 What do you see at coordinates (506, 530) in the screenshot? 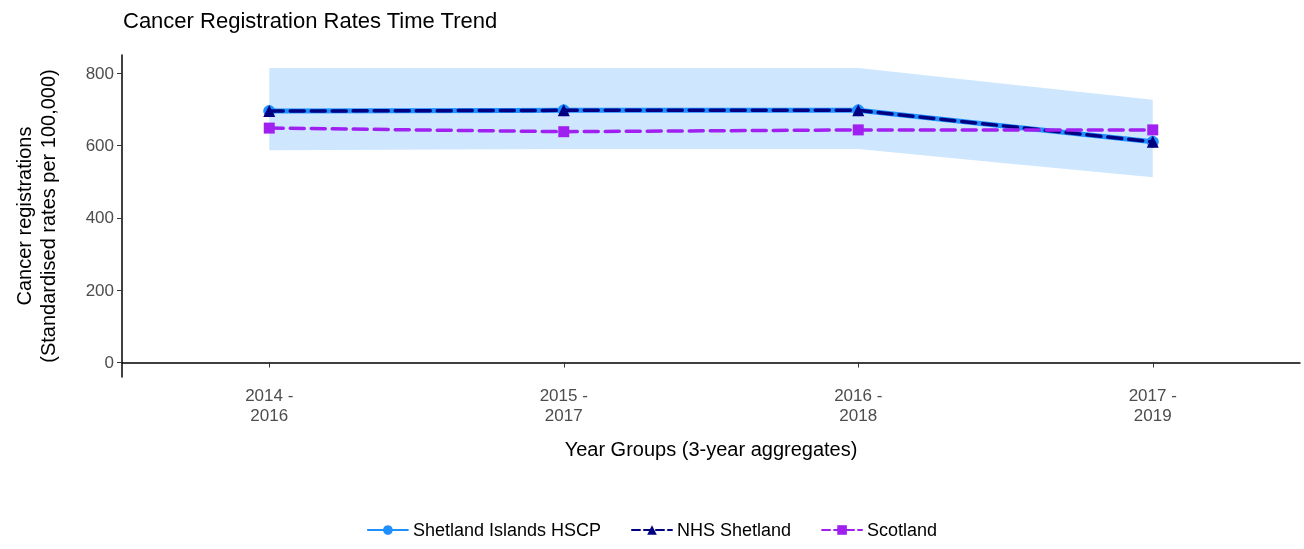
I see `legend-label: Shetland Islands HSCP` at bounding box center [506, 530].